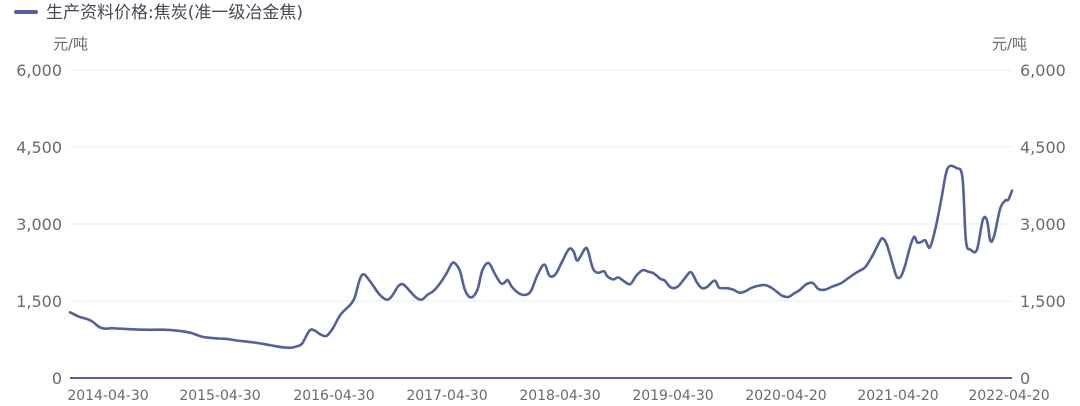  I want to click on y-left-tick-label: 4,500, so click(39, 147).